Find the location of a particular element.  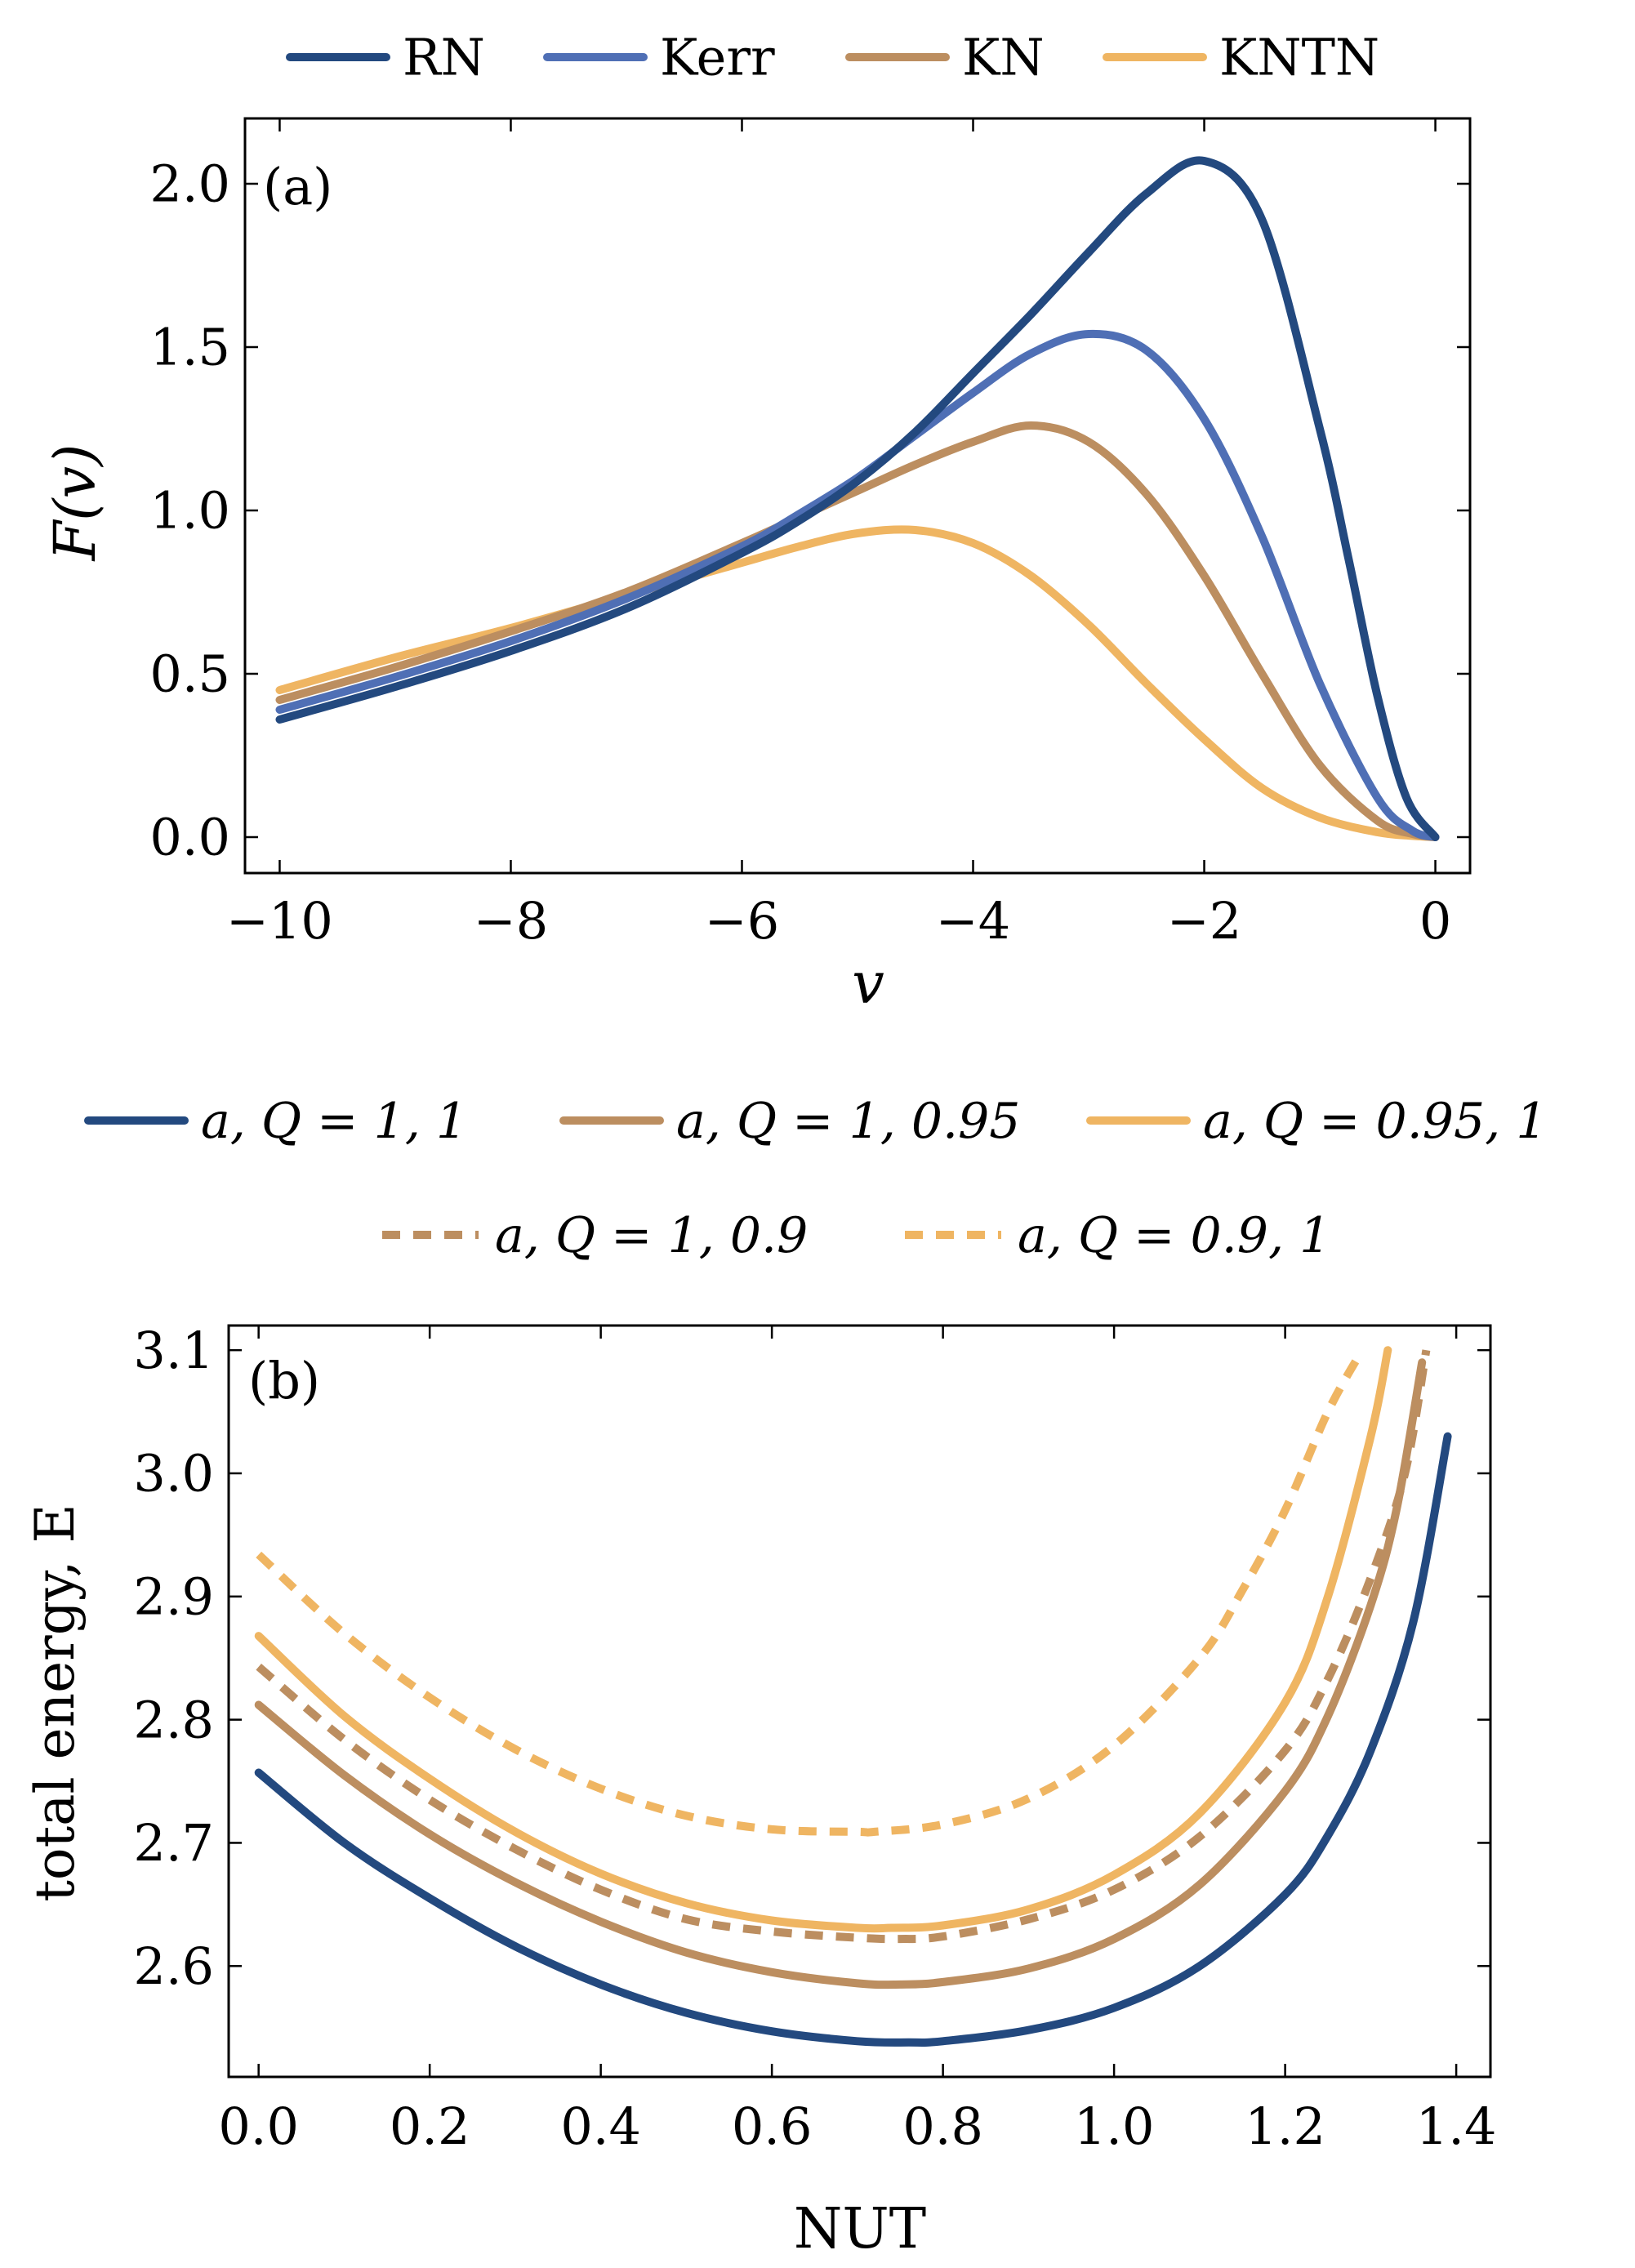

x-tick-label: −10 is located at coordinates (279, 921).